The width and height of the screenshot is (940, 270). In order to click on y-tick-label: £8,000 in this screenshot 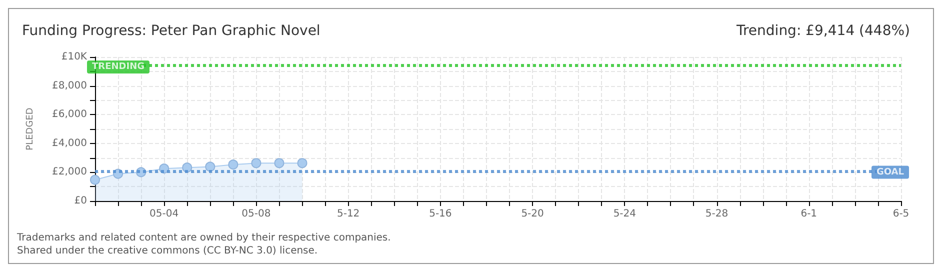, I will do `click(69, 86)`.